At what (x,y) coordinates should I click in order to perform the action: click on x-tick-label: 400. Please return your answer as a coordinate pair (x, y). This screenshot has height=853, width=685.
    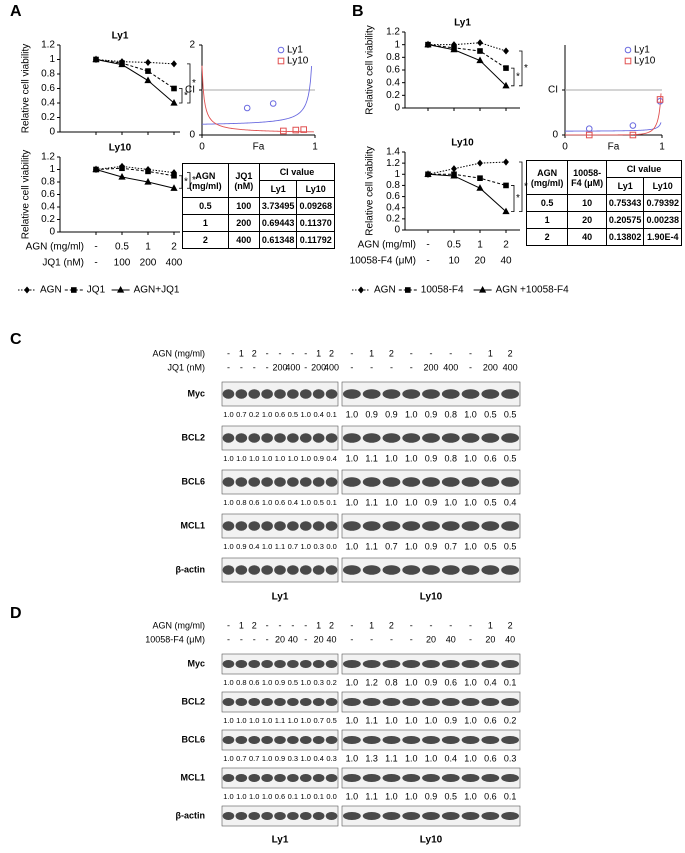
    Looking at the image, I should click on (174, 263).